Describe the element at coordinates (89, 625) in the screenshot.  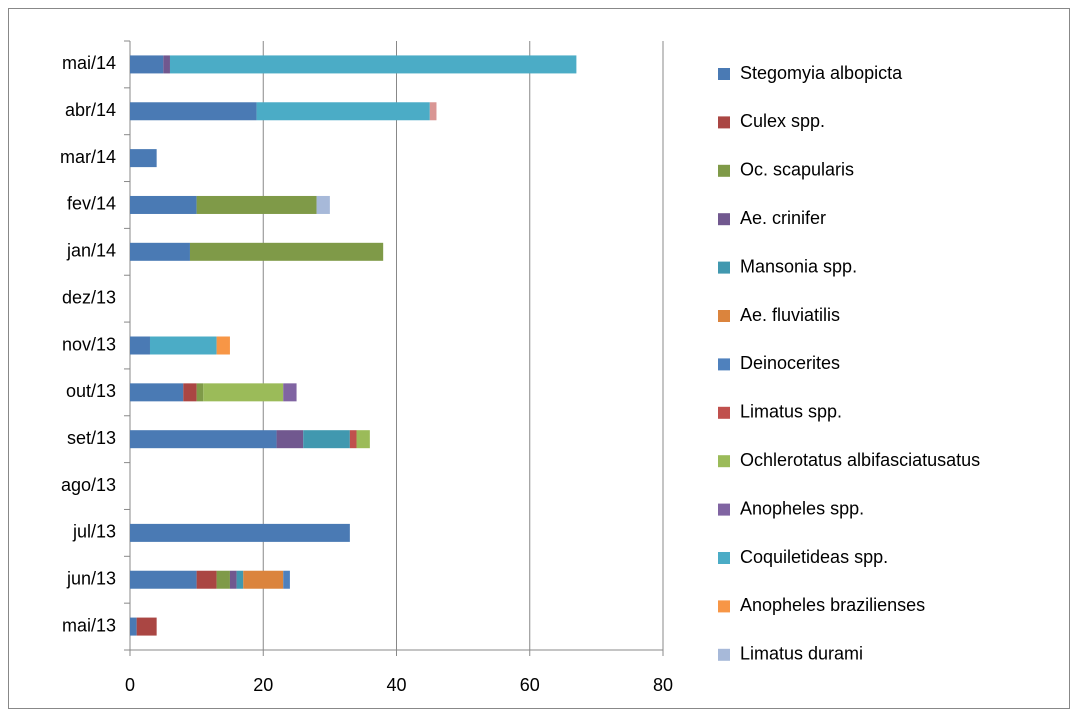
I see `y-tick-label: mai/13` at that location.